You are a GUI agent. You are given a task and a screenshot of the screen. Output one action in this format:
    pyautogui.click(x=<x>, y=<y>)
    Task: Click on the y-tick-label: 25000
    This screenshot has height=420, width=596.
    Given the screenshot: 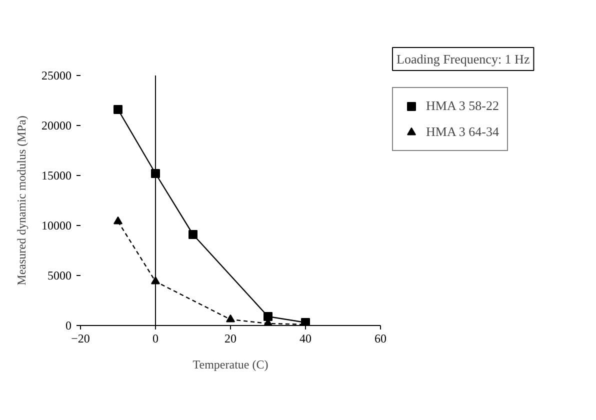 What is the action you would take?
    pyautogui.click(x=57, y=75)
    